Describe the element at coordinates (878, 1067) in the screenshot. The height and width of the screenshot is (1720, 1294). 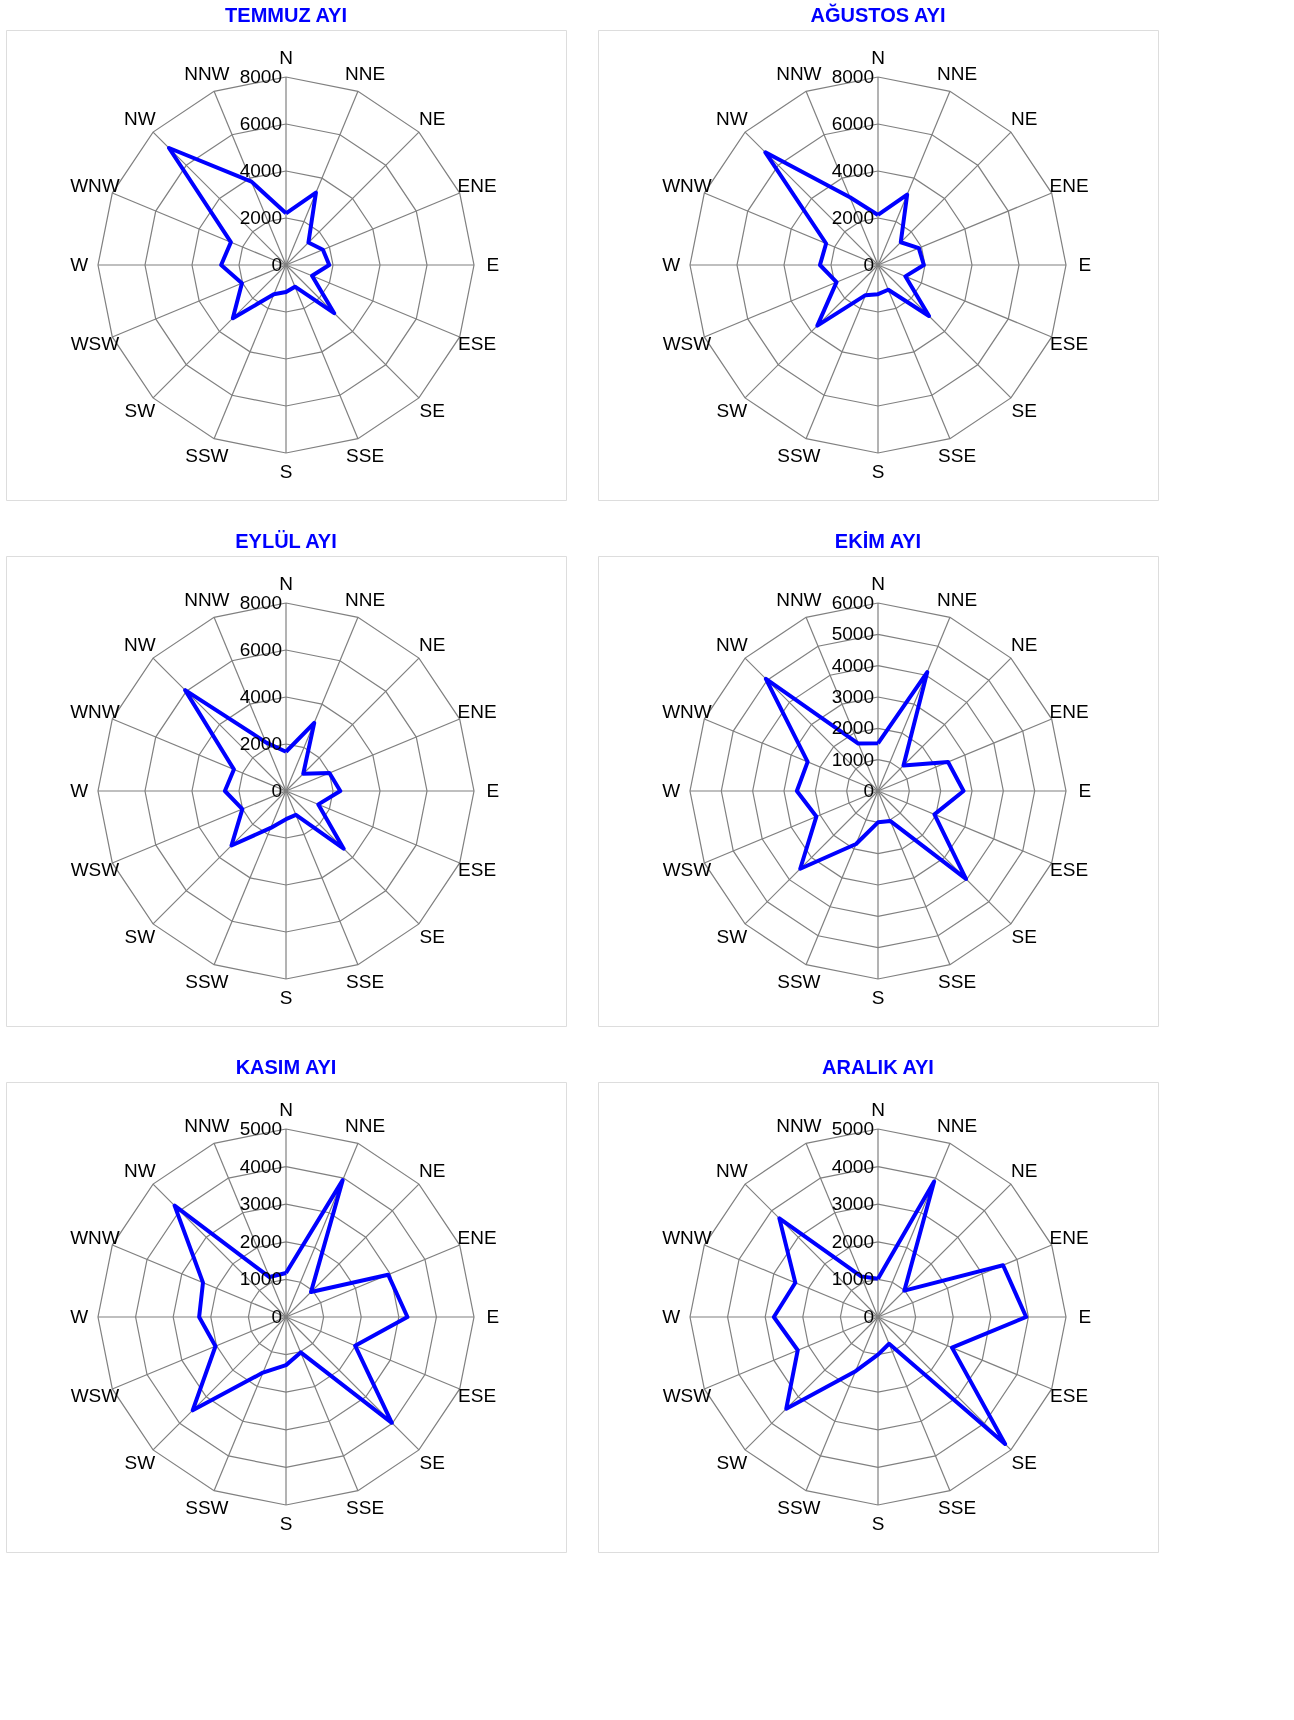
I see `chart-title: ARALIK AYI` at that location.